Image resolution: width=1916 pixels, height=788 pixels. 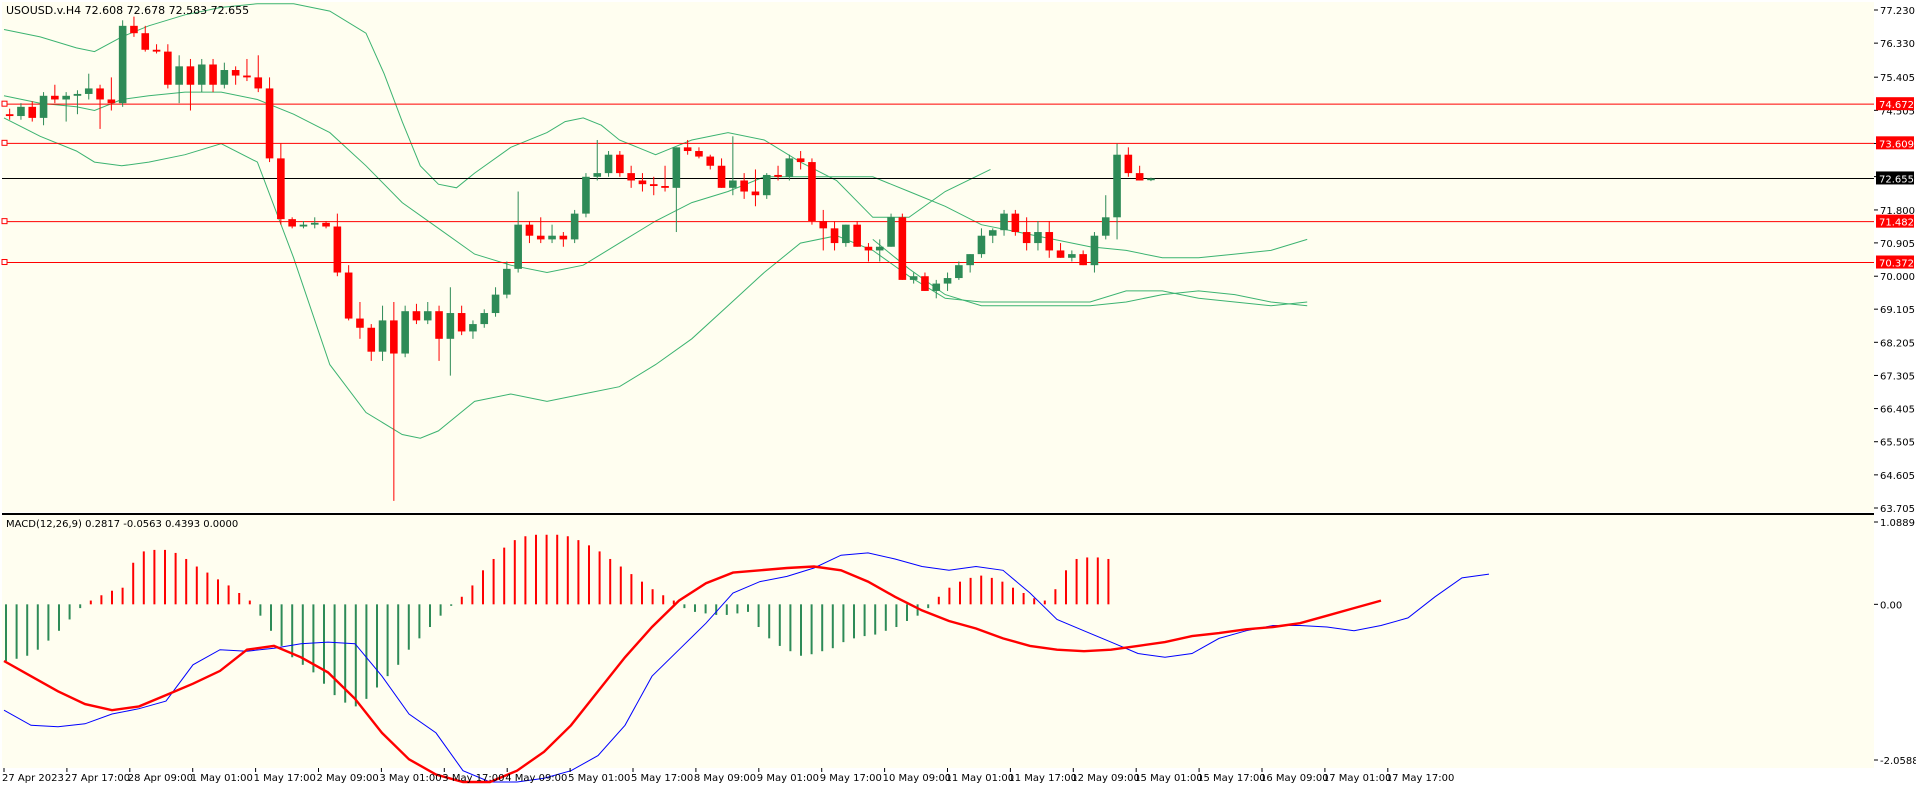 What do you see at coordinates (1894, 385) in the screenshot?
I see `price-scale` at bounding box center [1894, 385].